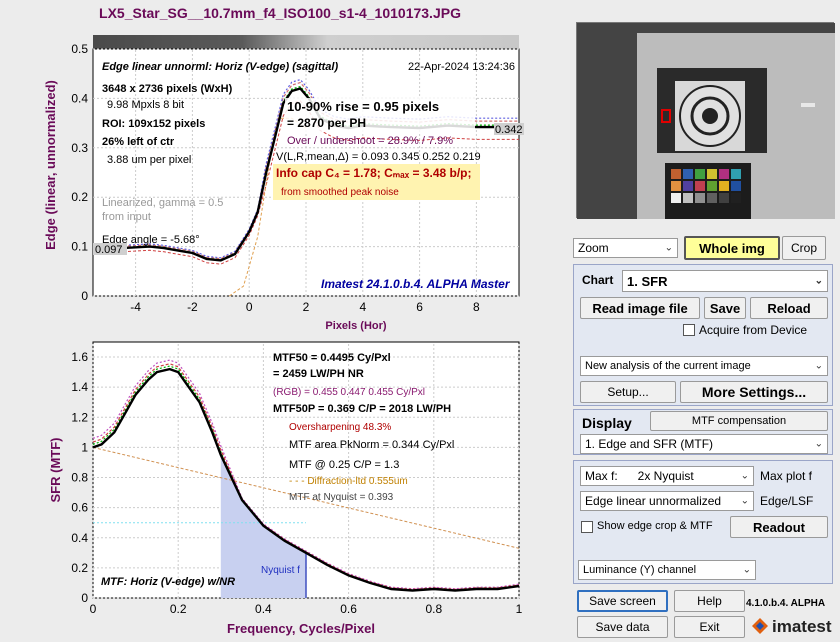 The width and height of the screenshot is (840, 642). Describe the element at coordinates (55, 470) in the screenshot. I see `mtf-ylabel: SFR (MTF)` at that location.